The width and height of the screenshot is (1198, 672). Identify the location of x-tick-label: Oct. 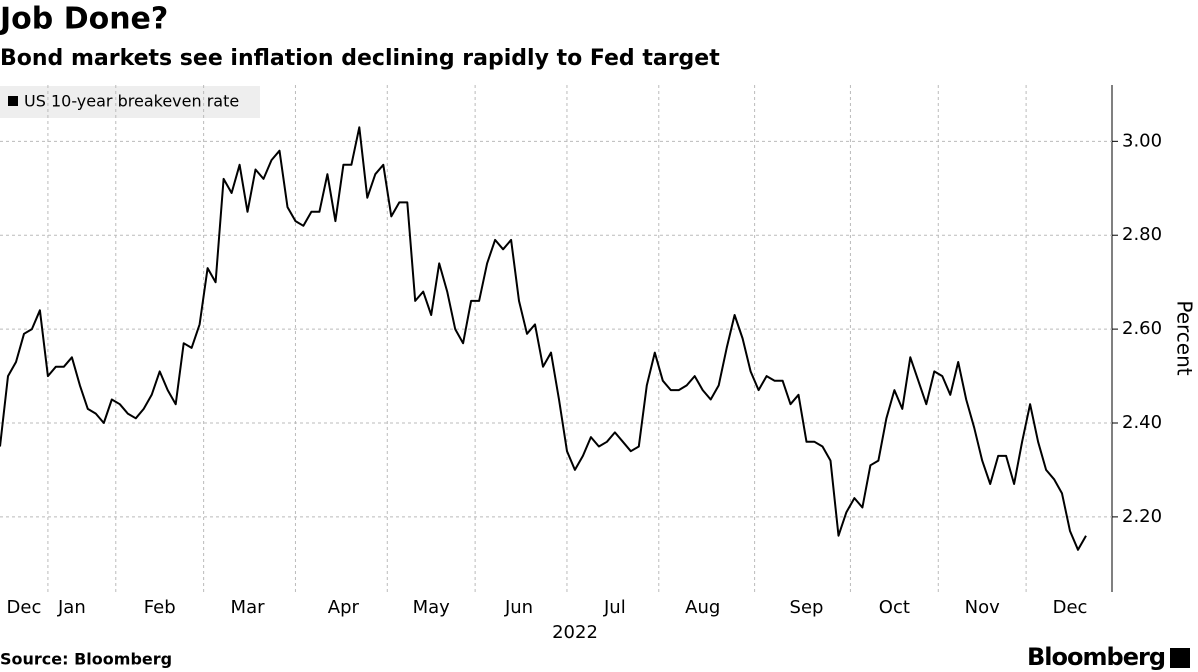
(894, 607).